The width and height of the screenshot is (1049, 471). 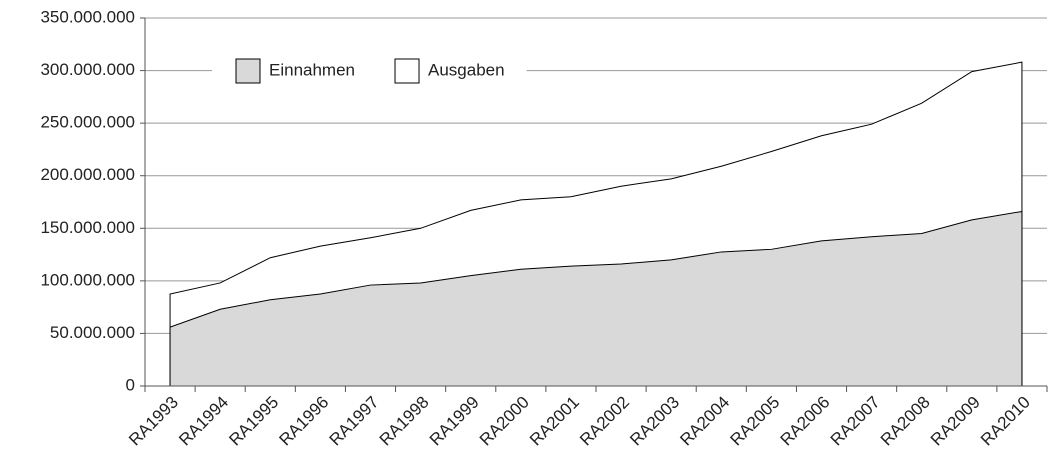 What do you see at coordinates (955, 421) in the screenshot?
I see `x-tick-label: RA2009` at bounding box center [955, 421].